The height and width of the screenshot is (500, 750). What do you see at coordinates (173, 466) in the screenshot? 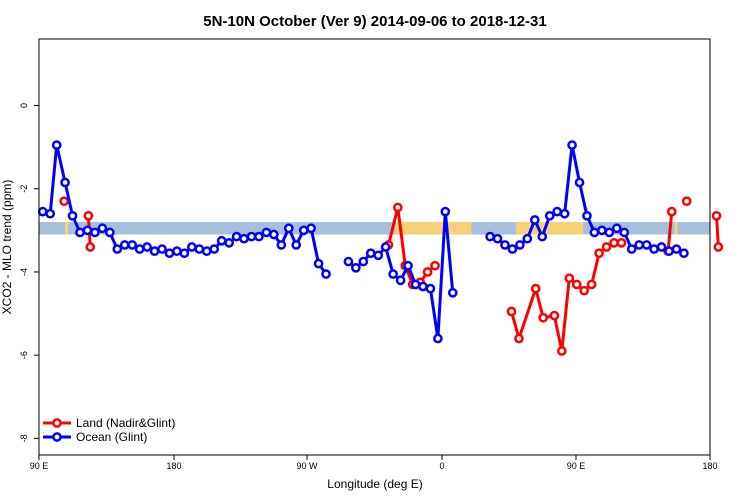
I see `x-tick-label-1: 180` at bounding box center [173, 466].